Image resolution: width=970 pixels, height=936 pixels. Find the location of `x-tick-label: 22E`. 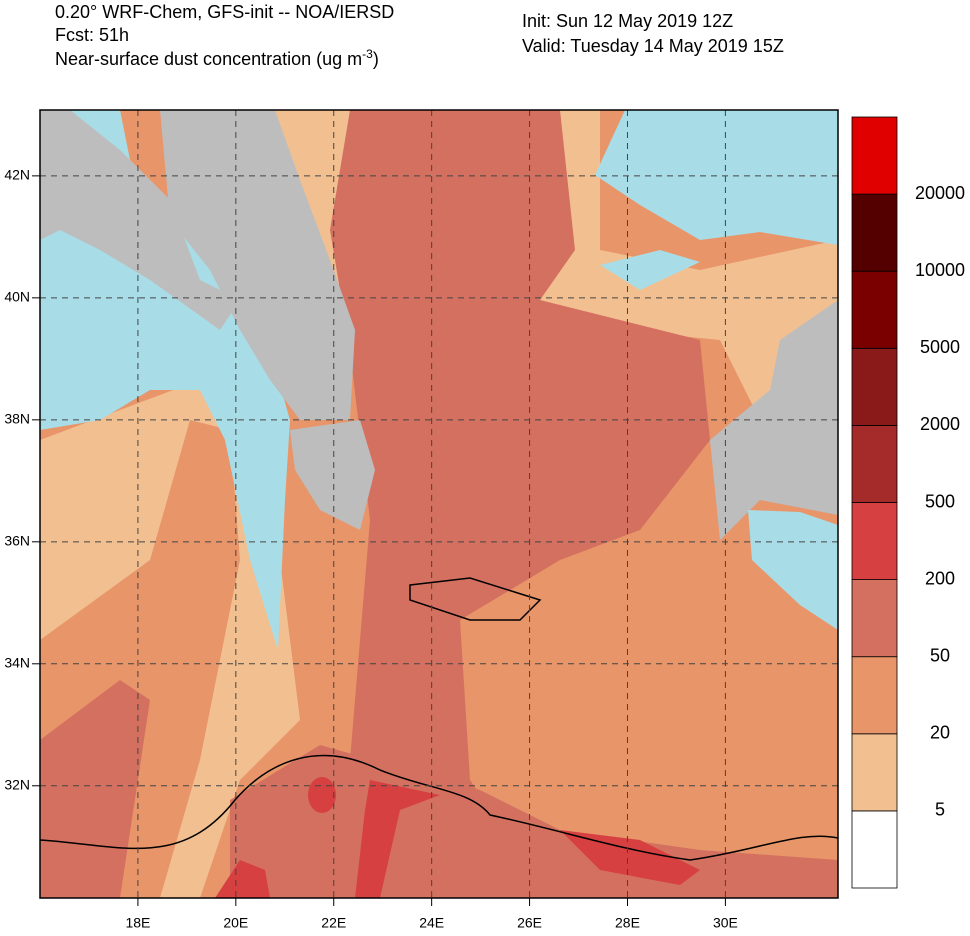

x-tick-label: 22E is located at coordinates (333, 923).